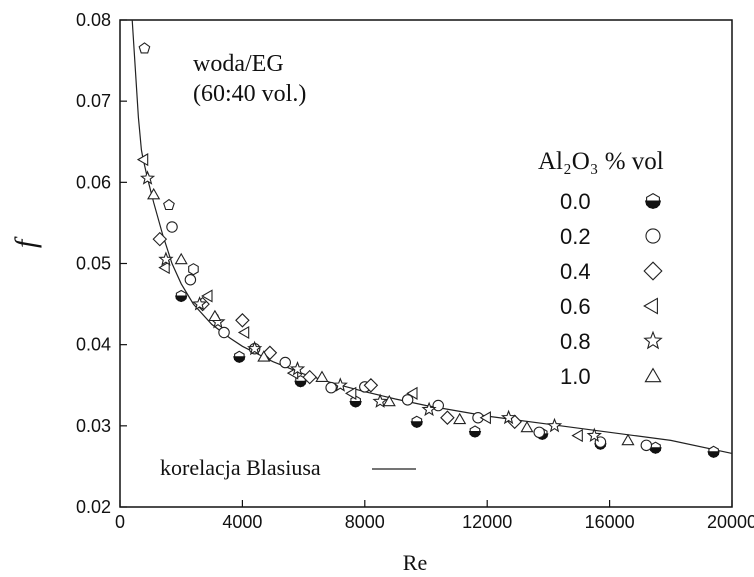 The image size is (754, 577). Describe the element at coordinates (25, 242) in the screenshot. I see `y-axis-label: f` at that location.